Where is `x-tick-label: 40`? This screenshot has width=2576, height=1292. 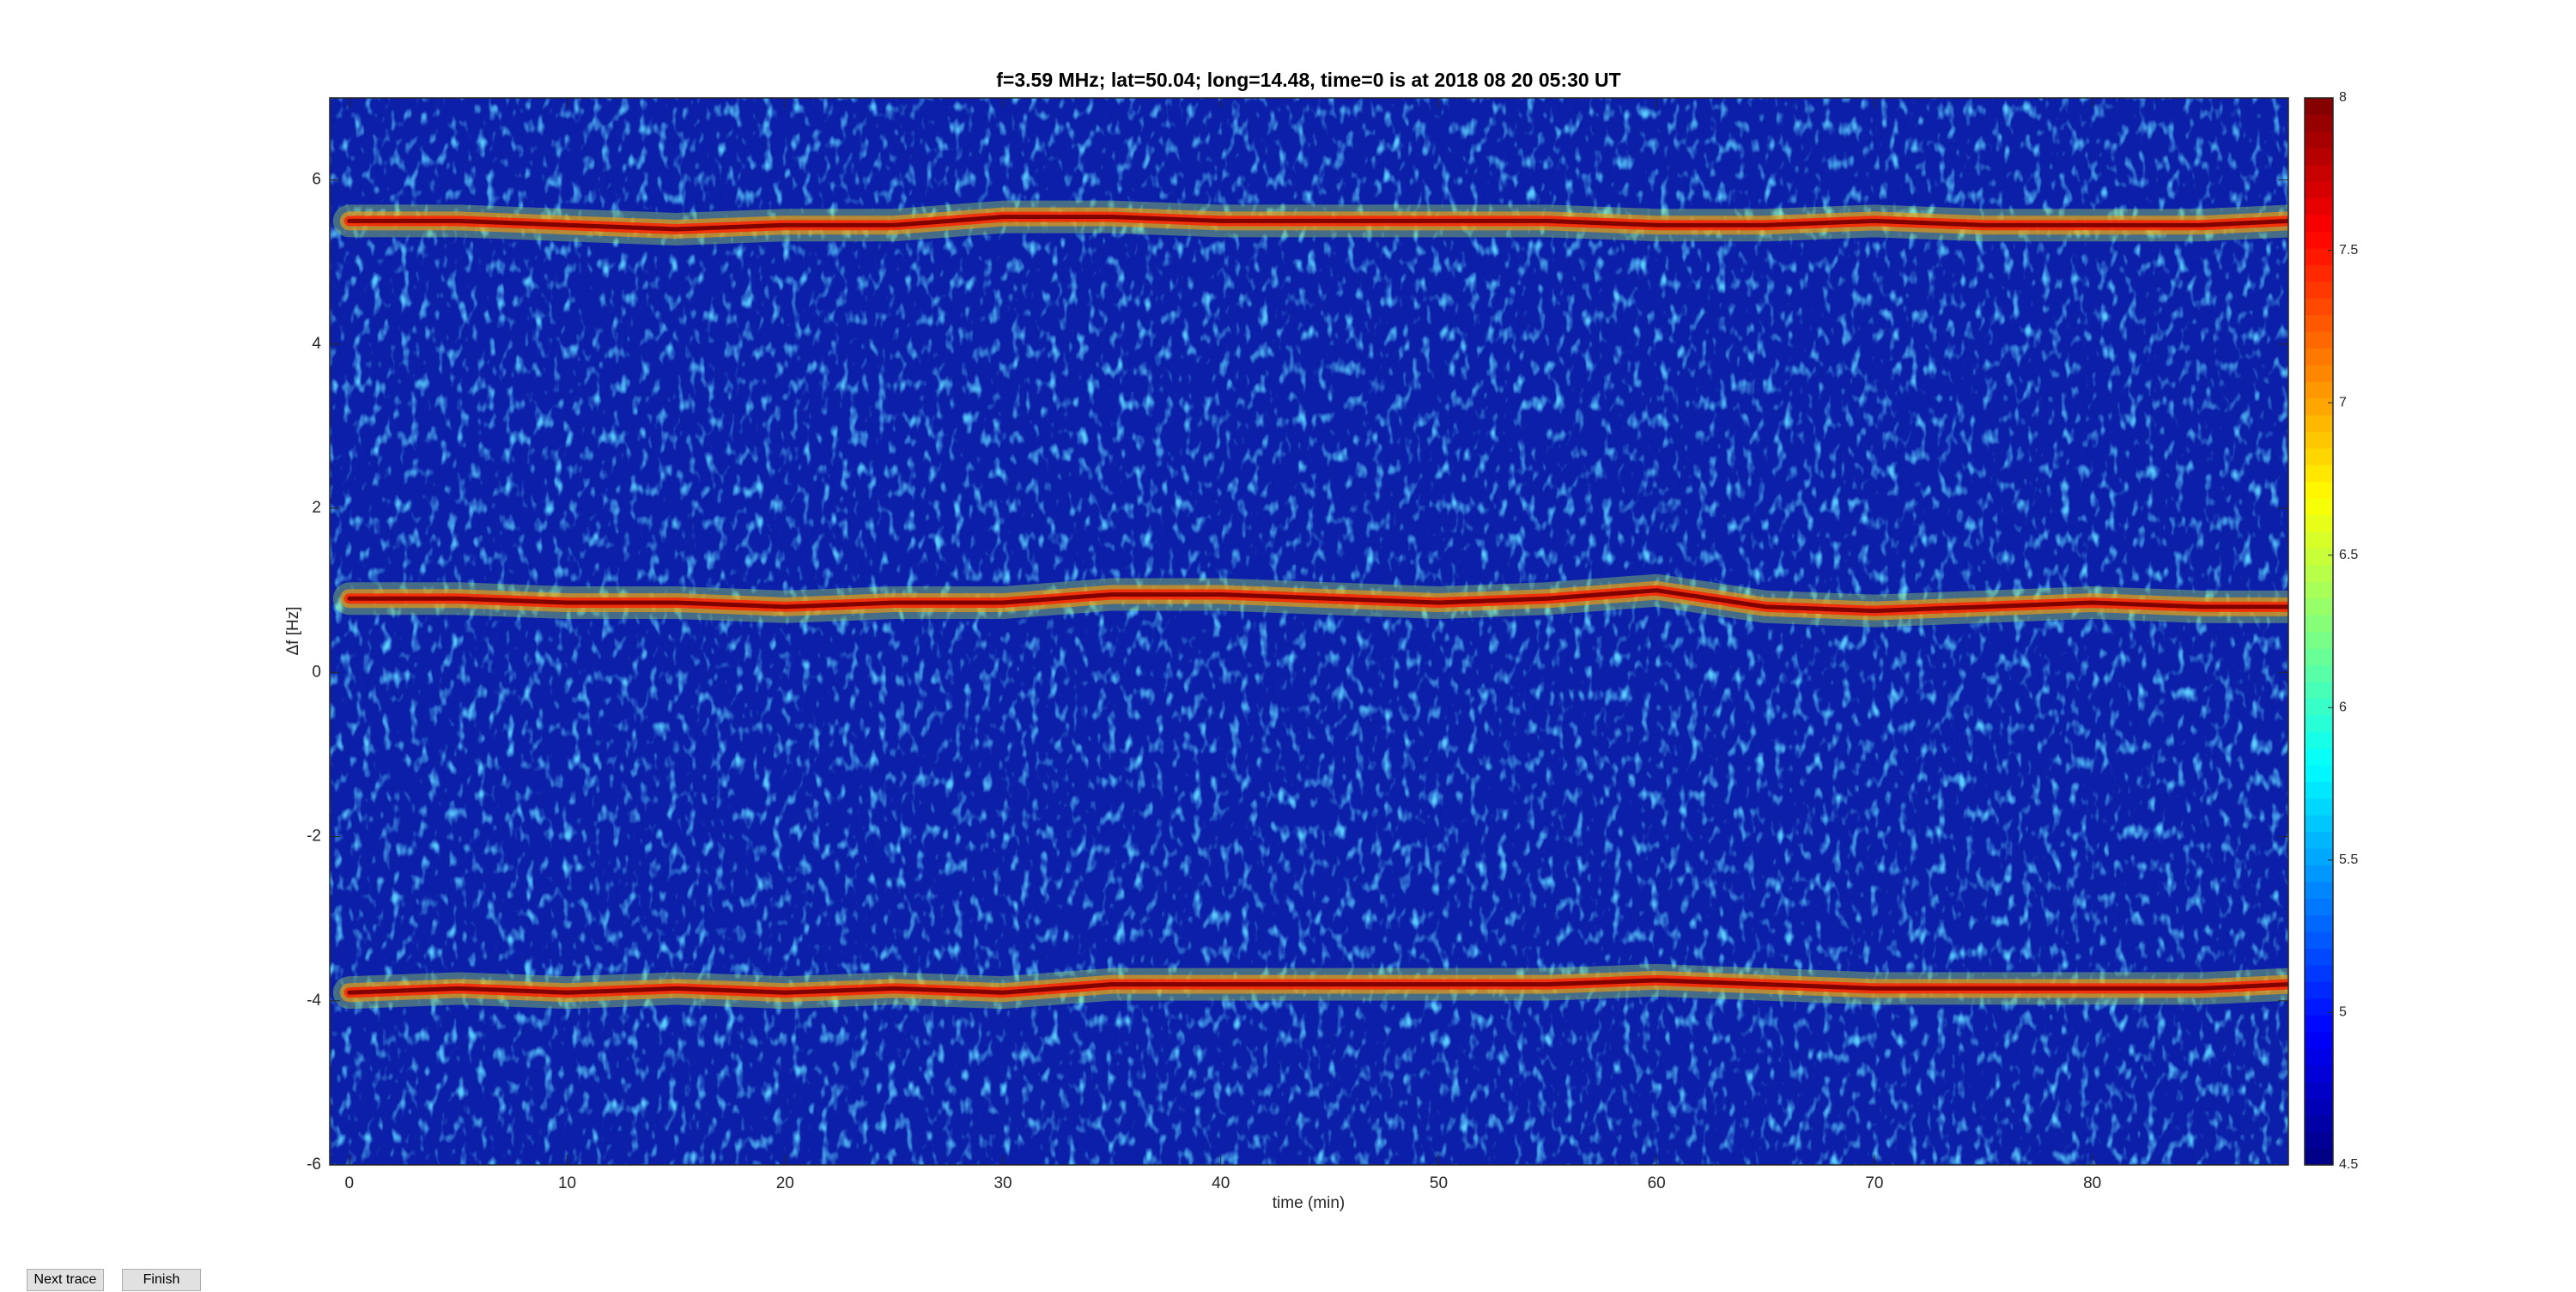
x-tick-label: 40 is located at coordinates (1221, 1183).